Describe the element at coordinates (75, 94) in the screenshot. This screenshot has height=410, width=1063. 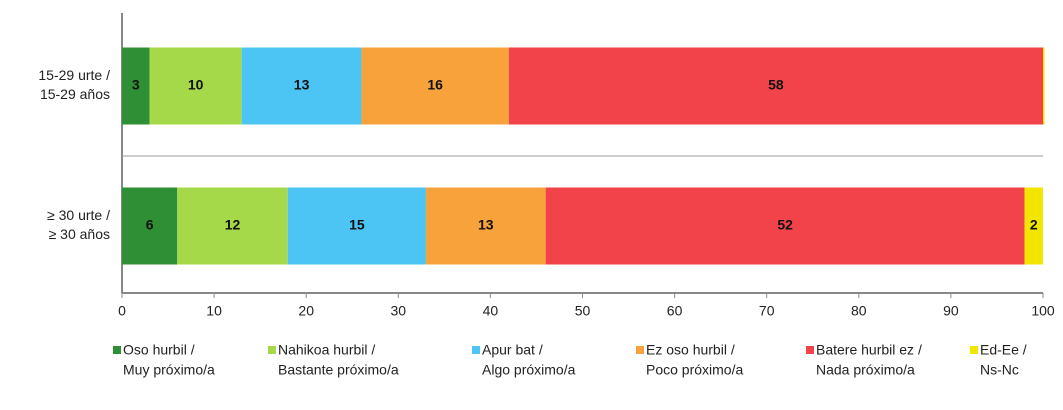
I see `y-tick-label: 15-29 años` at that location.